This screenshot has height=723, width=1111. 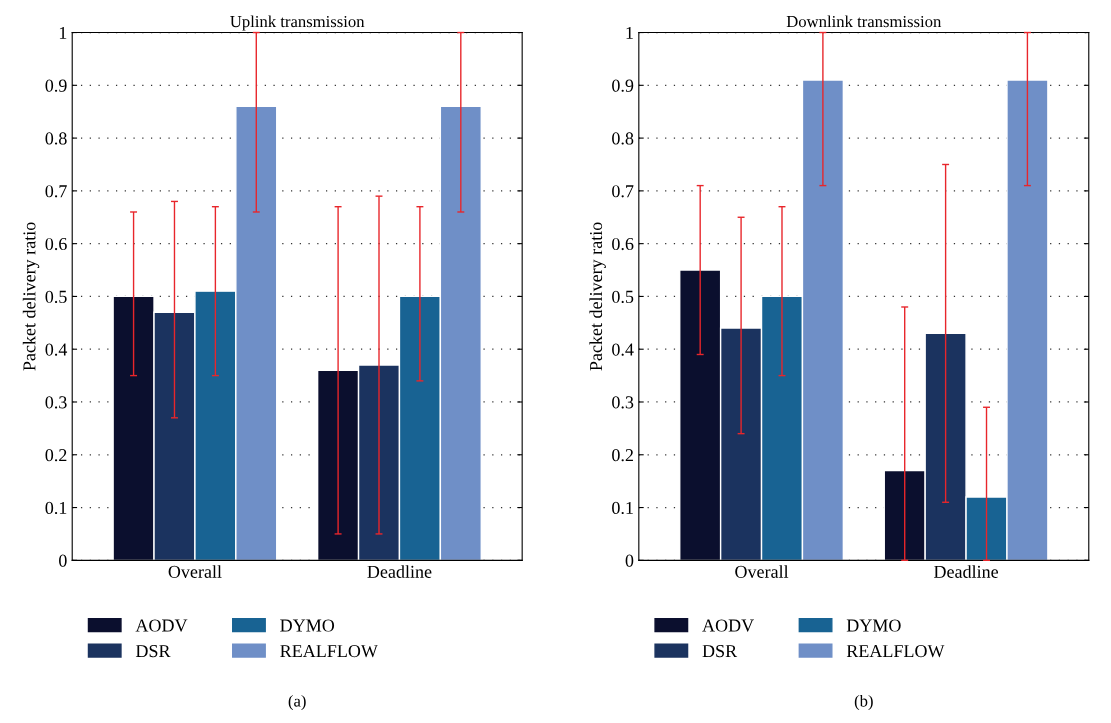 I want to click on text: (a), so click(x=297, y=702).